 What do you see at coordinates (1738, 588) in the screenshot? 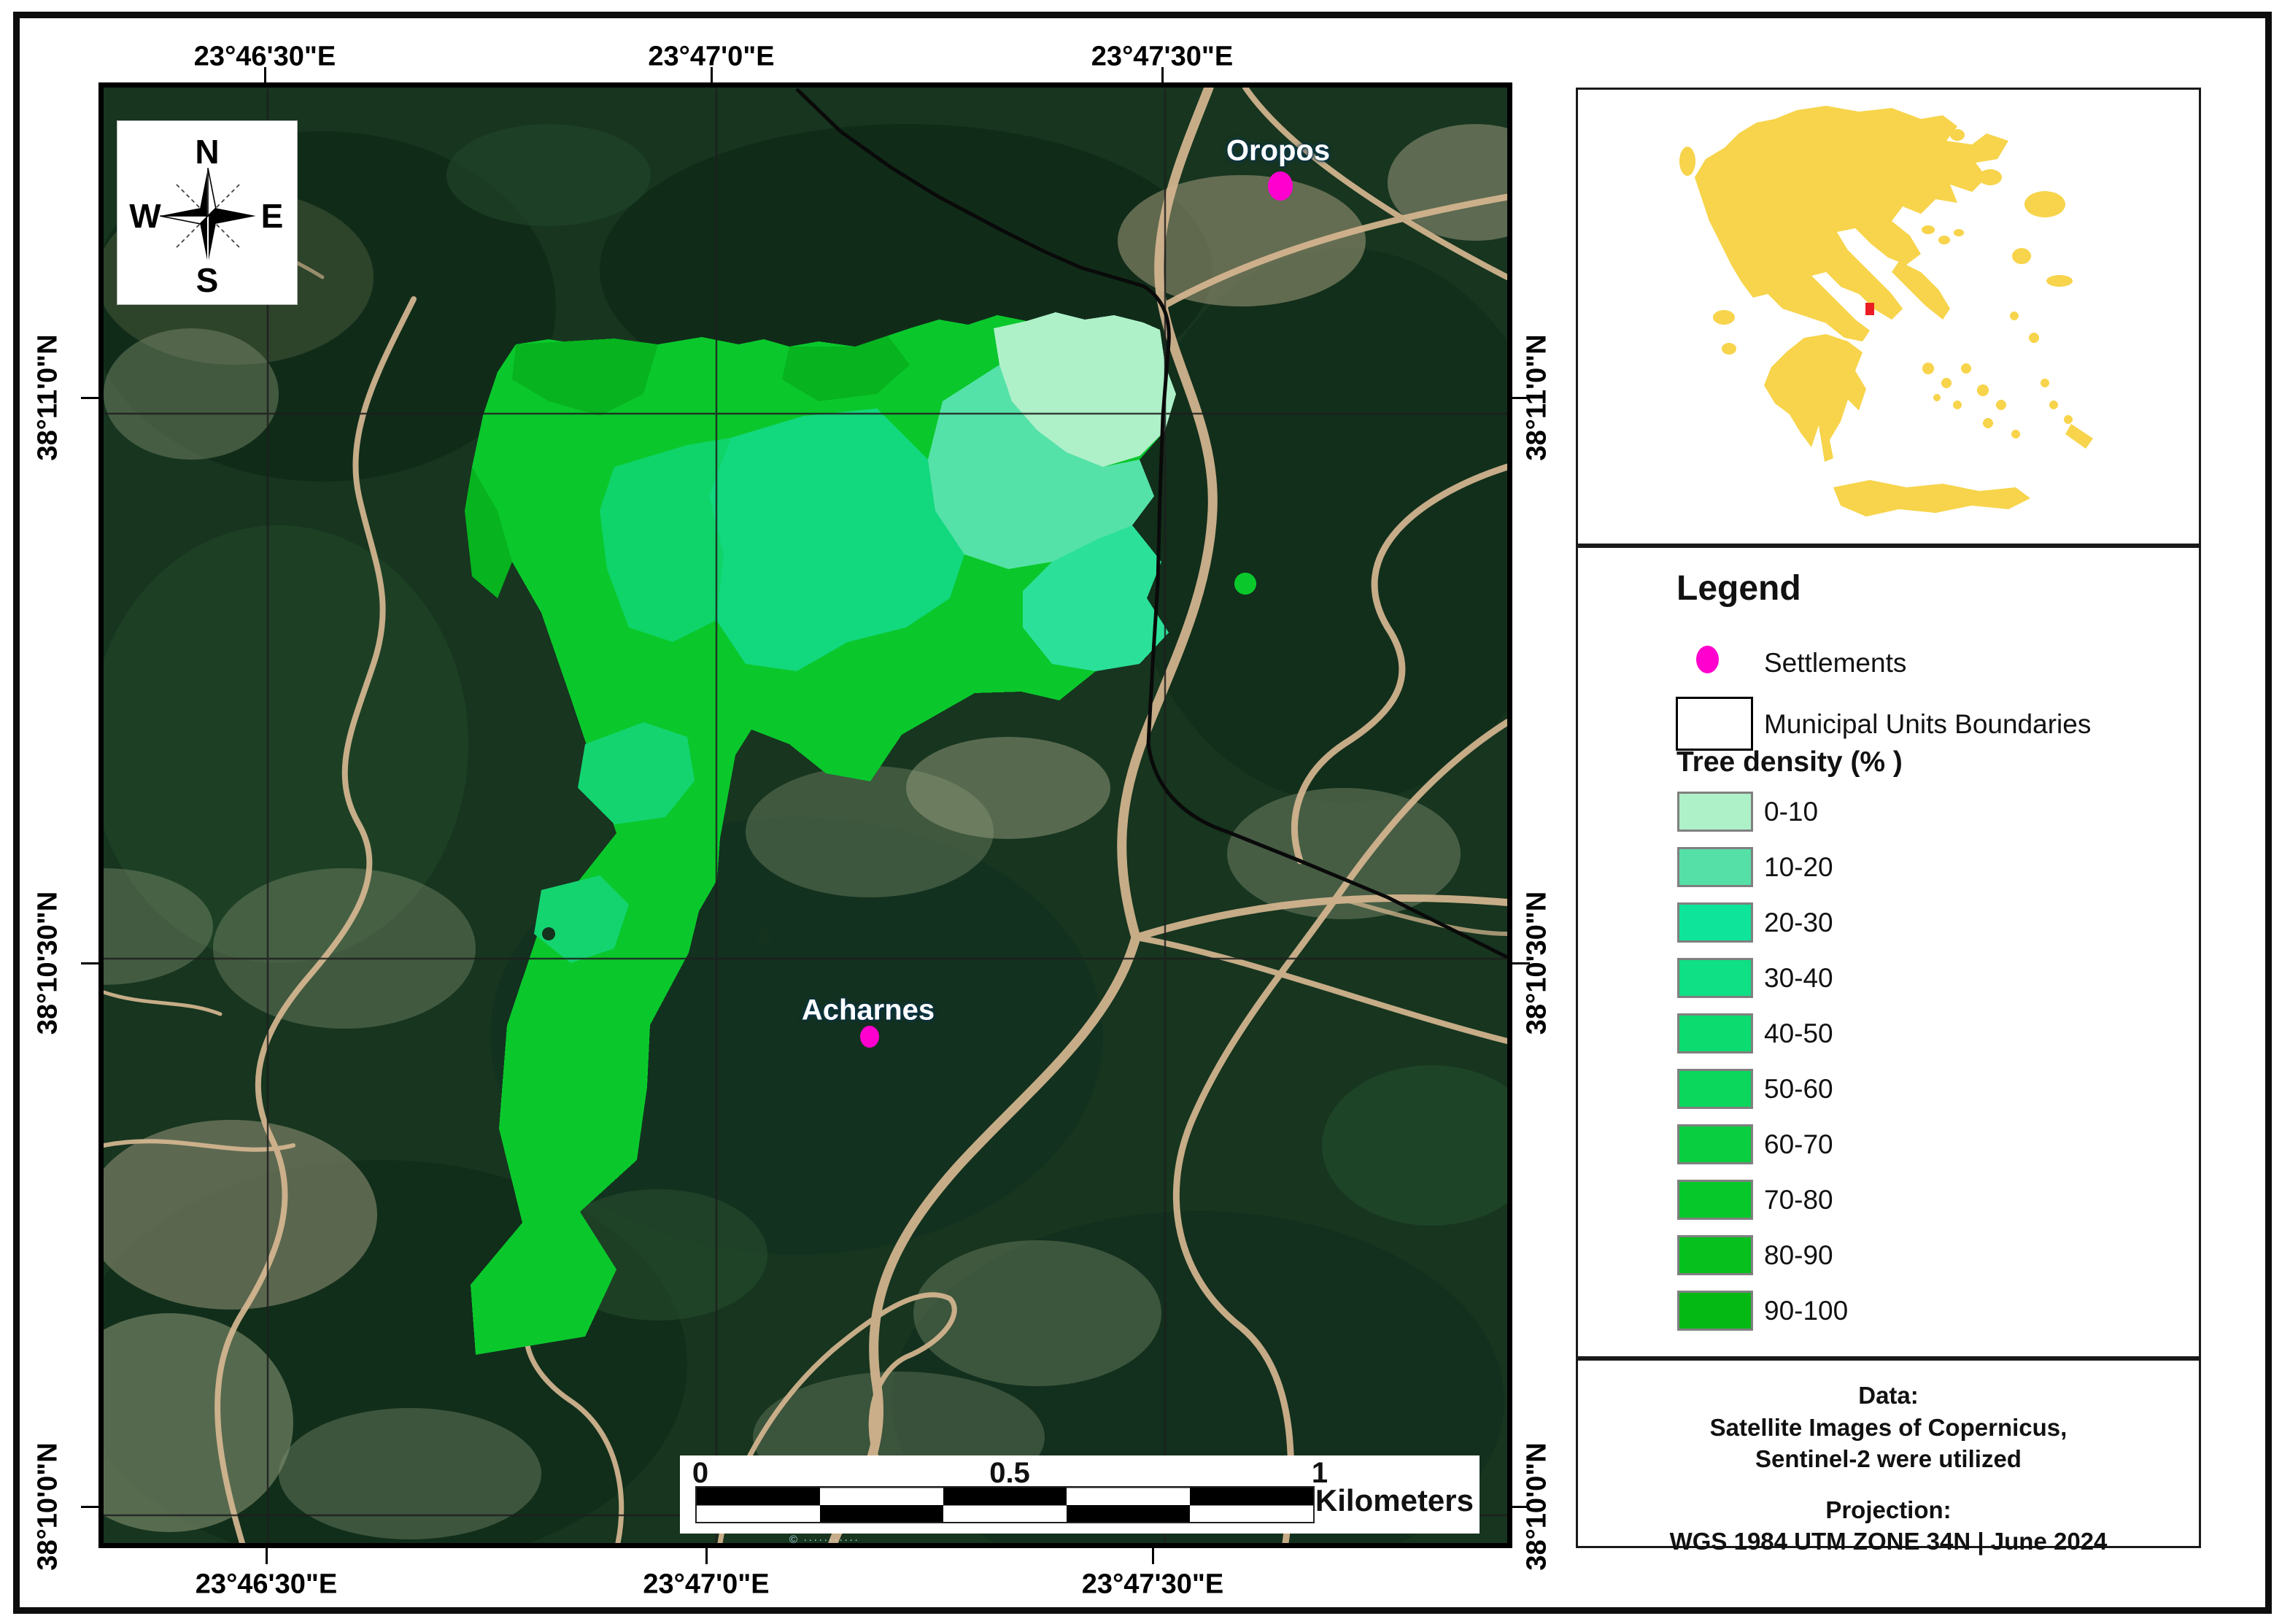
I see `legend-title: Legend` at bounding box center [1738, 588].